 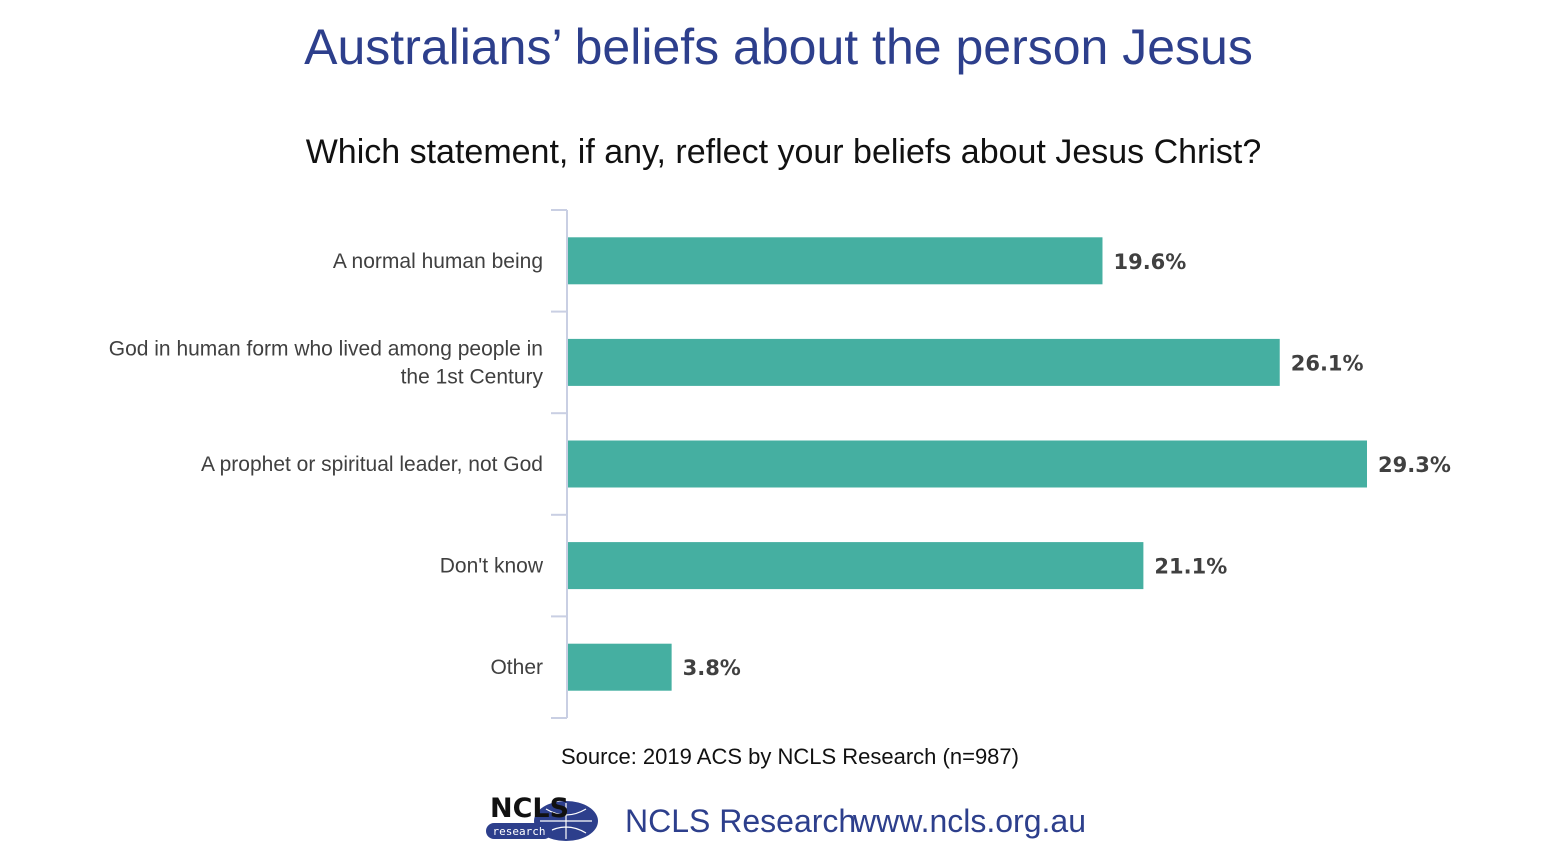 I want to click on logo-badge, so click(x=519, y=831).